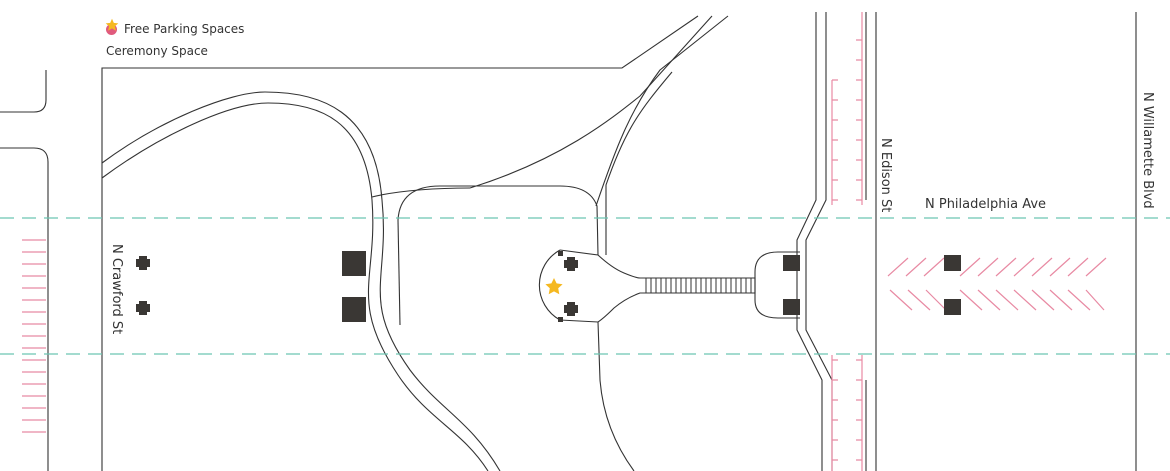  I want to click on pink-dot-icon, so click(111, 29).